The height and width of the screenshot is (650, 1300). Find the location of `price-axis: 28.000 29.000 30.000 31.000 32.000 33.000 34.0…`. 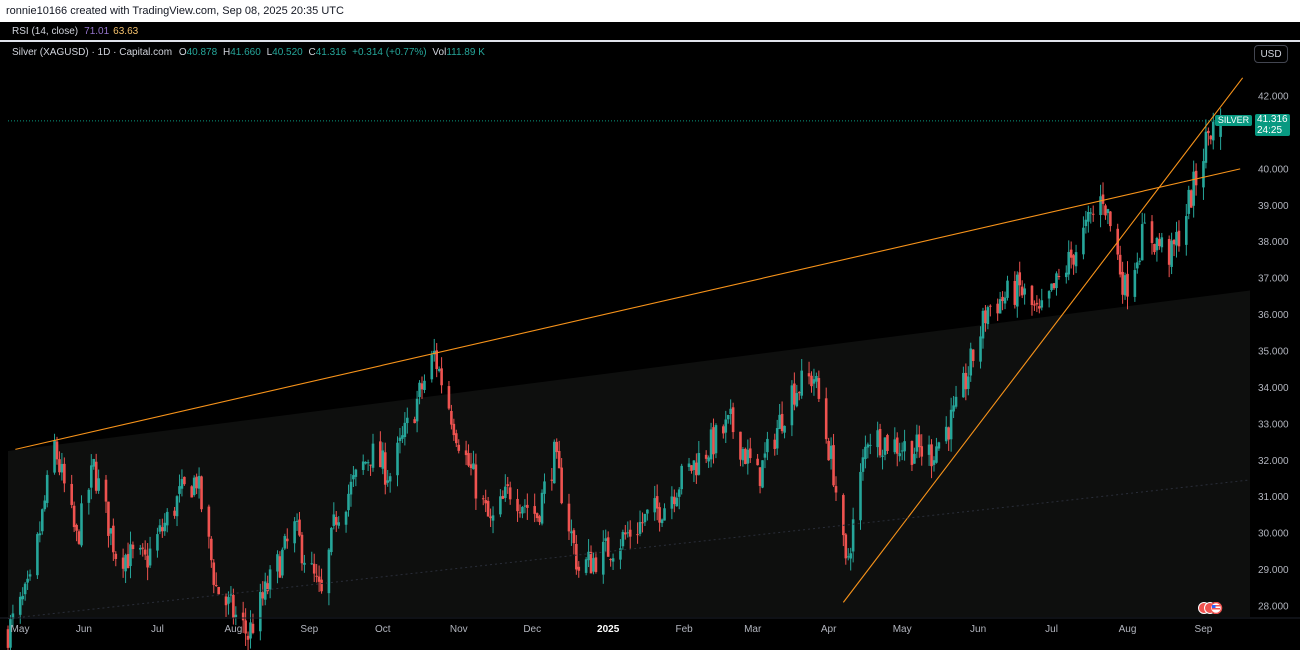

price-axis: 28.000 29.000 30.000 31.000 32.000 33.000 34.0… is located at coordinates (1273, 352).